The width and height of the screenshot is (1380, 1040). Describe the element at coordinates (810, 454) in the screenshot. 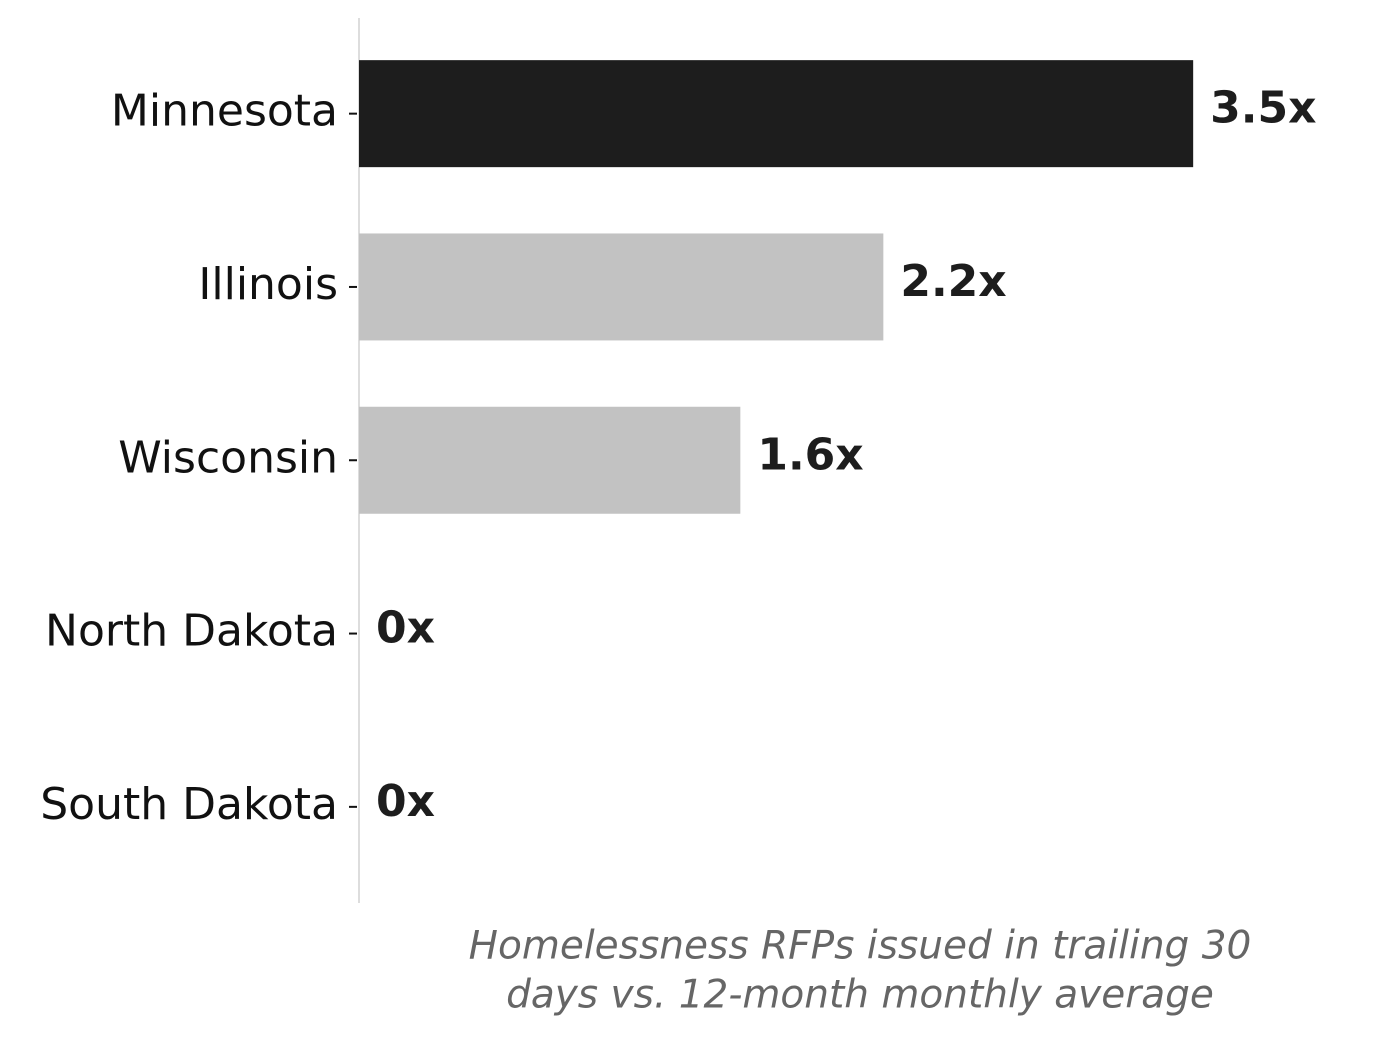

I see `value-label: 1.6x` at that location.